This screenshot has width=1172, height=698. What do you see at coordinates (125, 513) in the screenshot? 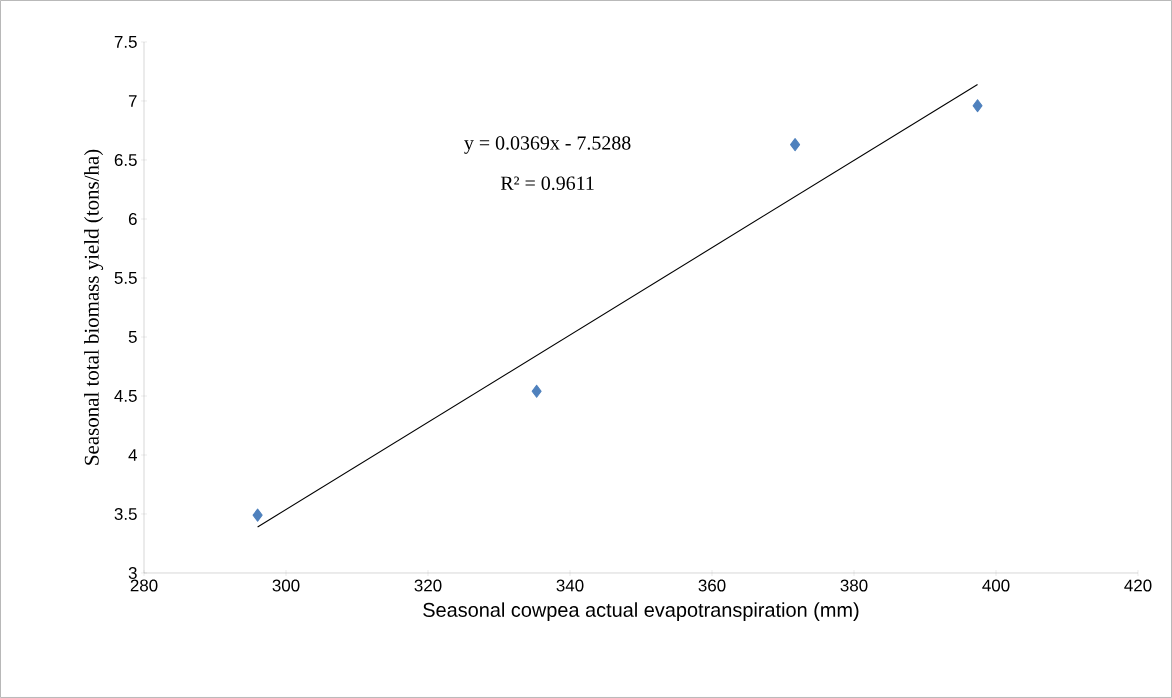
I see `y-tick-label: 3.5` at bounding box center [125, 513].